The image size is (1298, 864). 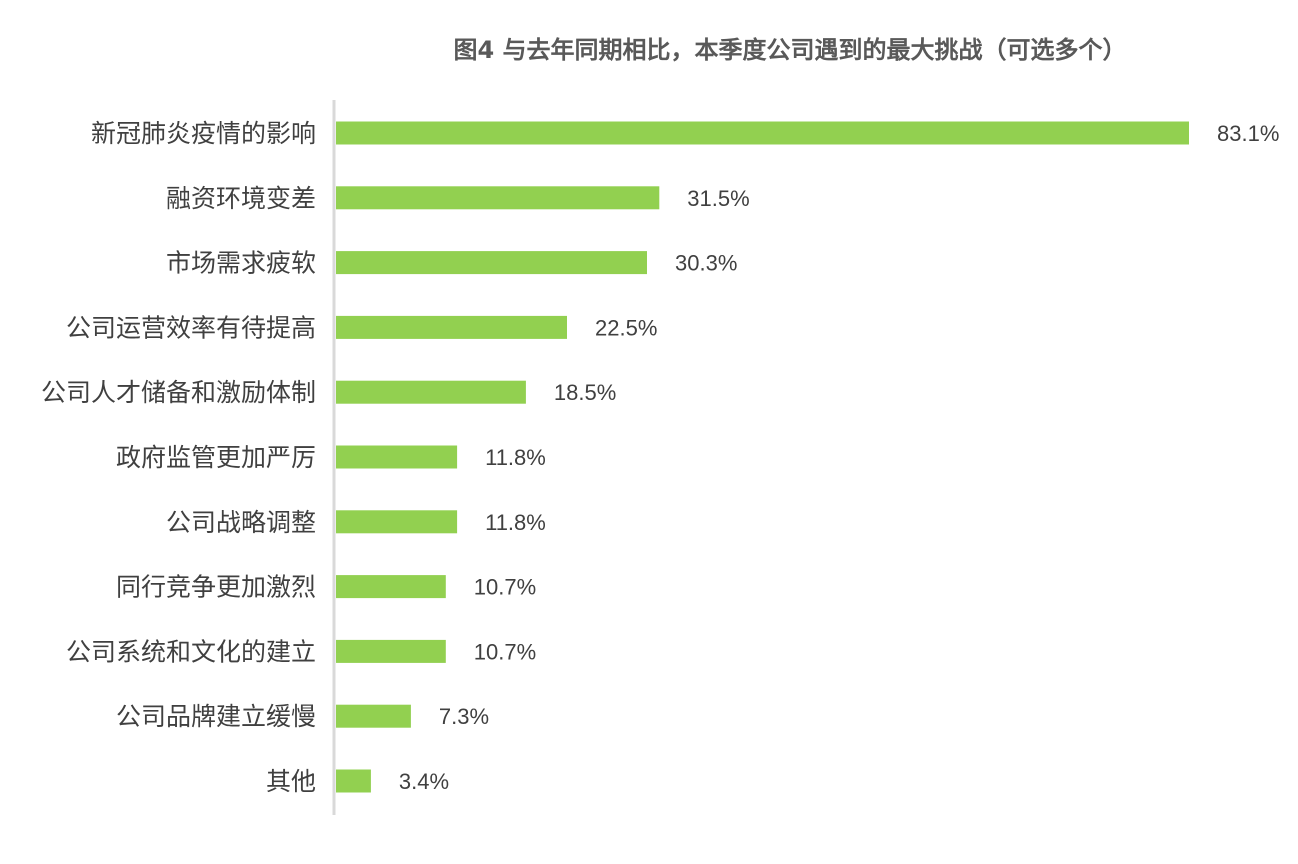 What do you see at coordinates (241, 263) in the screenshot?
I see `category-label-2: 市场需求疲软` at bounding box center [241, 263].